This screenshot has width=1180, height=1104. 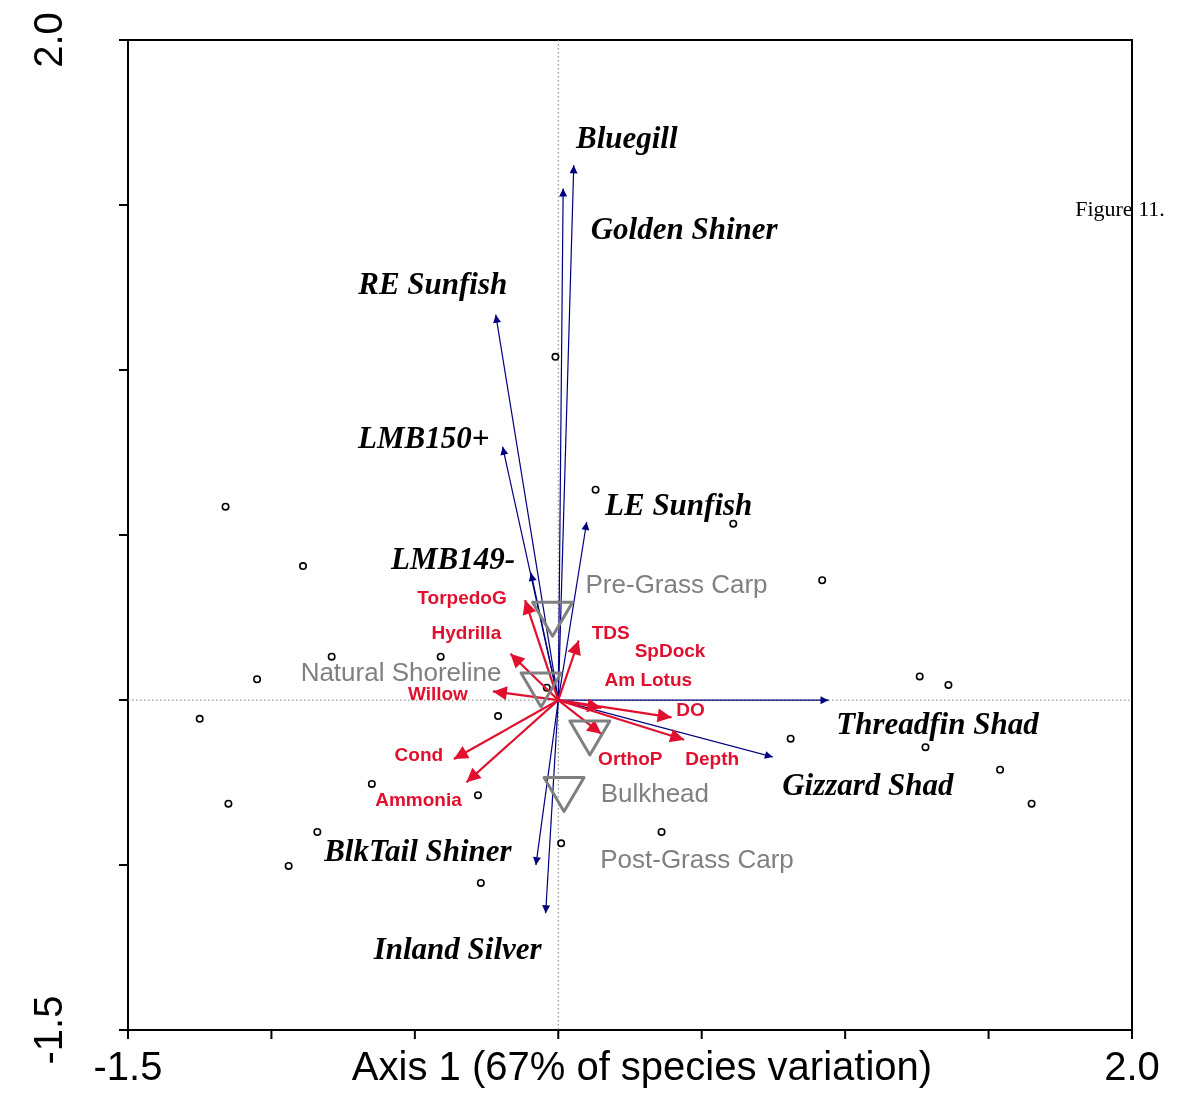 What do you see at coordinates (712, 759) in the screenshot?
I see `series-label: Depth` at bounding box center [712, 759].